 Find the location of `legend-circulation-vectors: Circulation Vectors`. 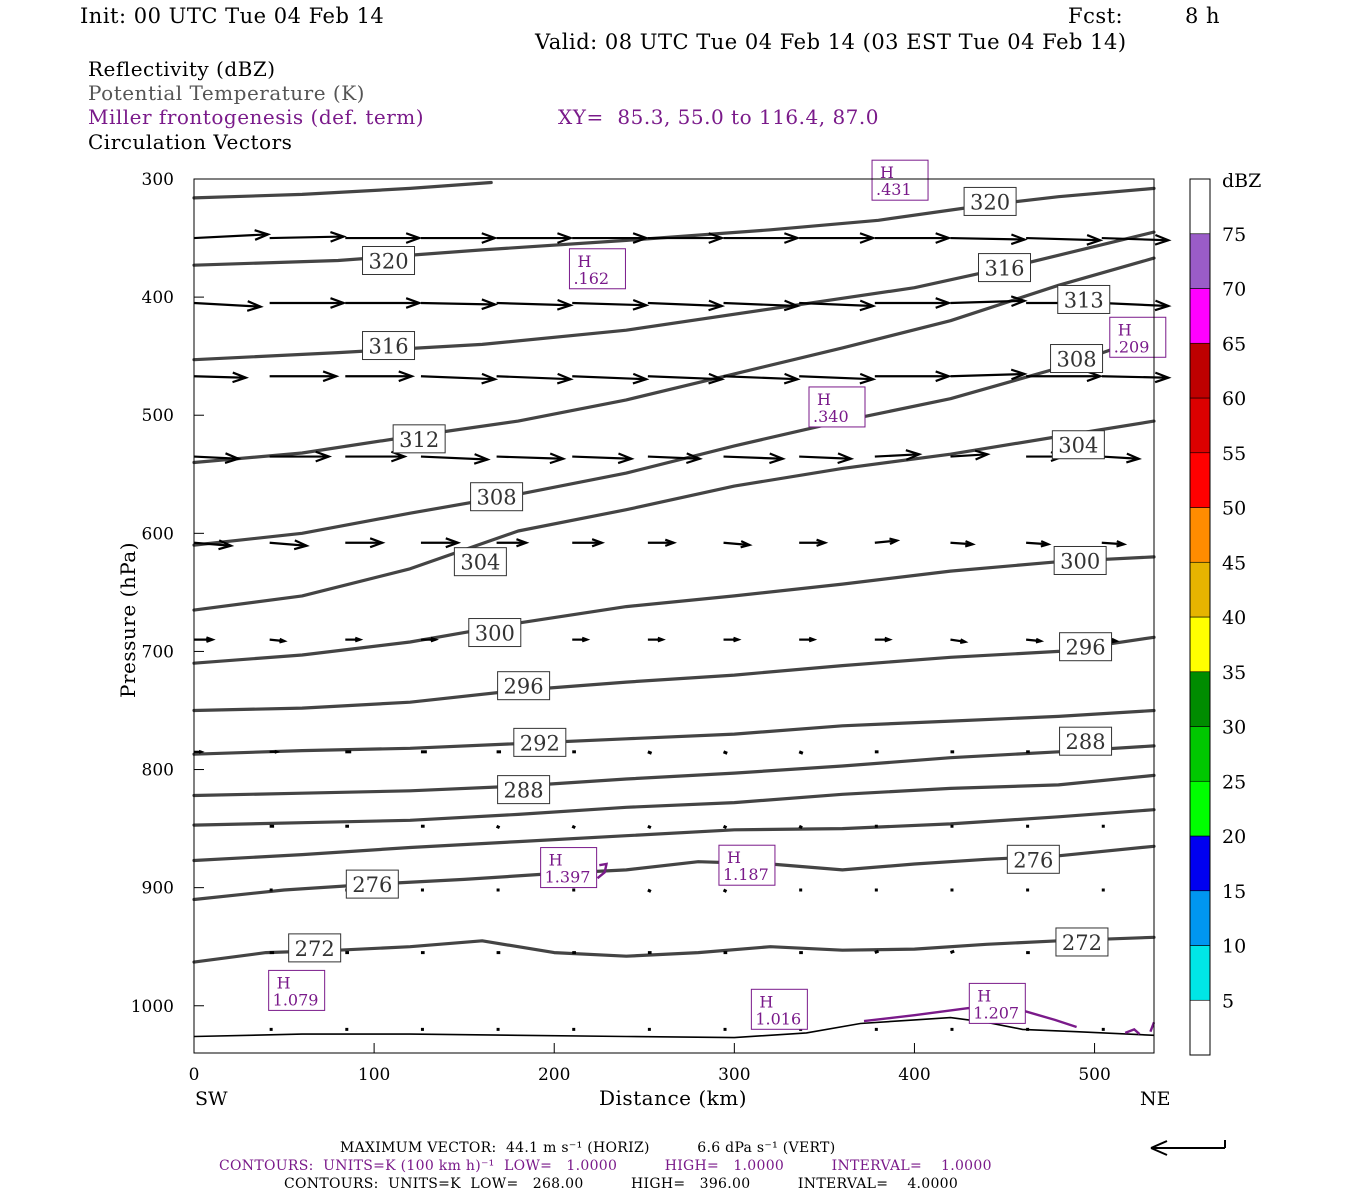

legend-circulation-vectors: Circulation Vectors is located at coordinates (190, 142).